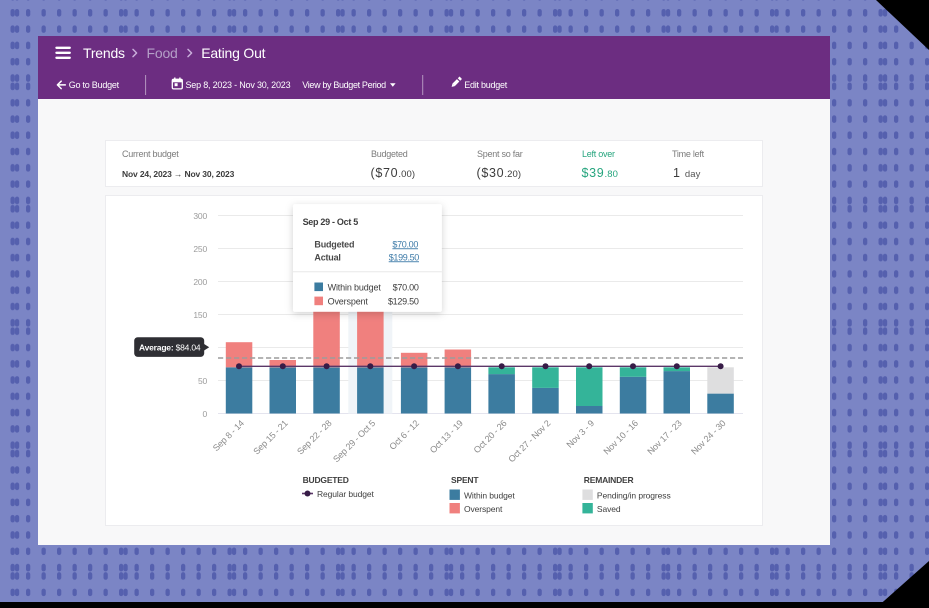 The height and width of the screenshot is (608, 929). I want to click on svg-text: Oct 6 - 12, so click(404, 435).